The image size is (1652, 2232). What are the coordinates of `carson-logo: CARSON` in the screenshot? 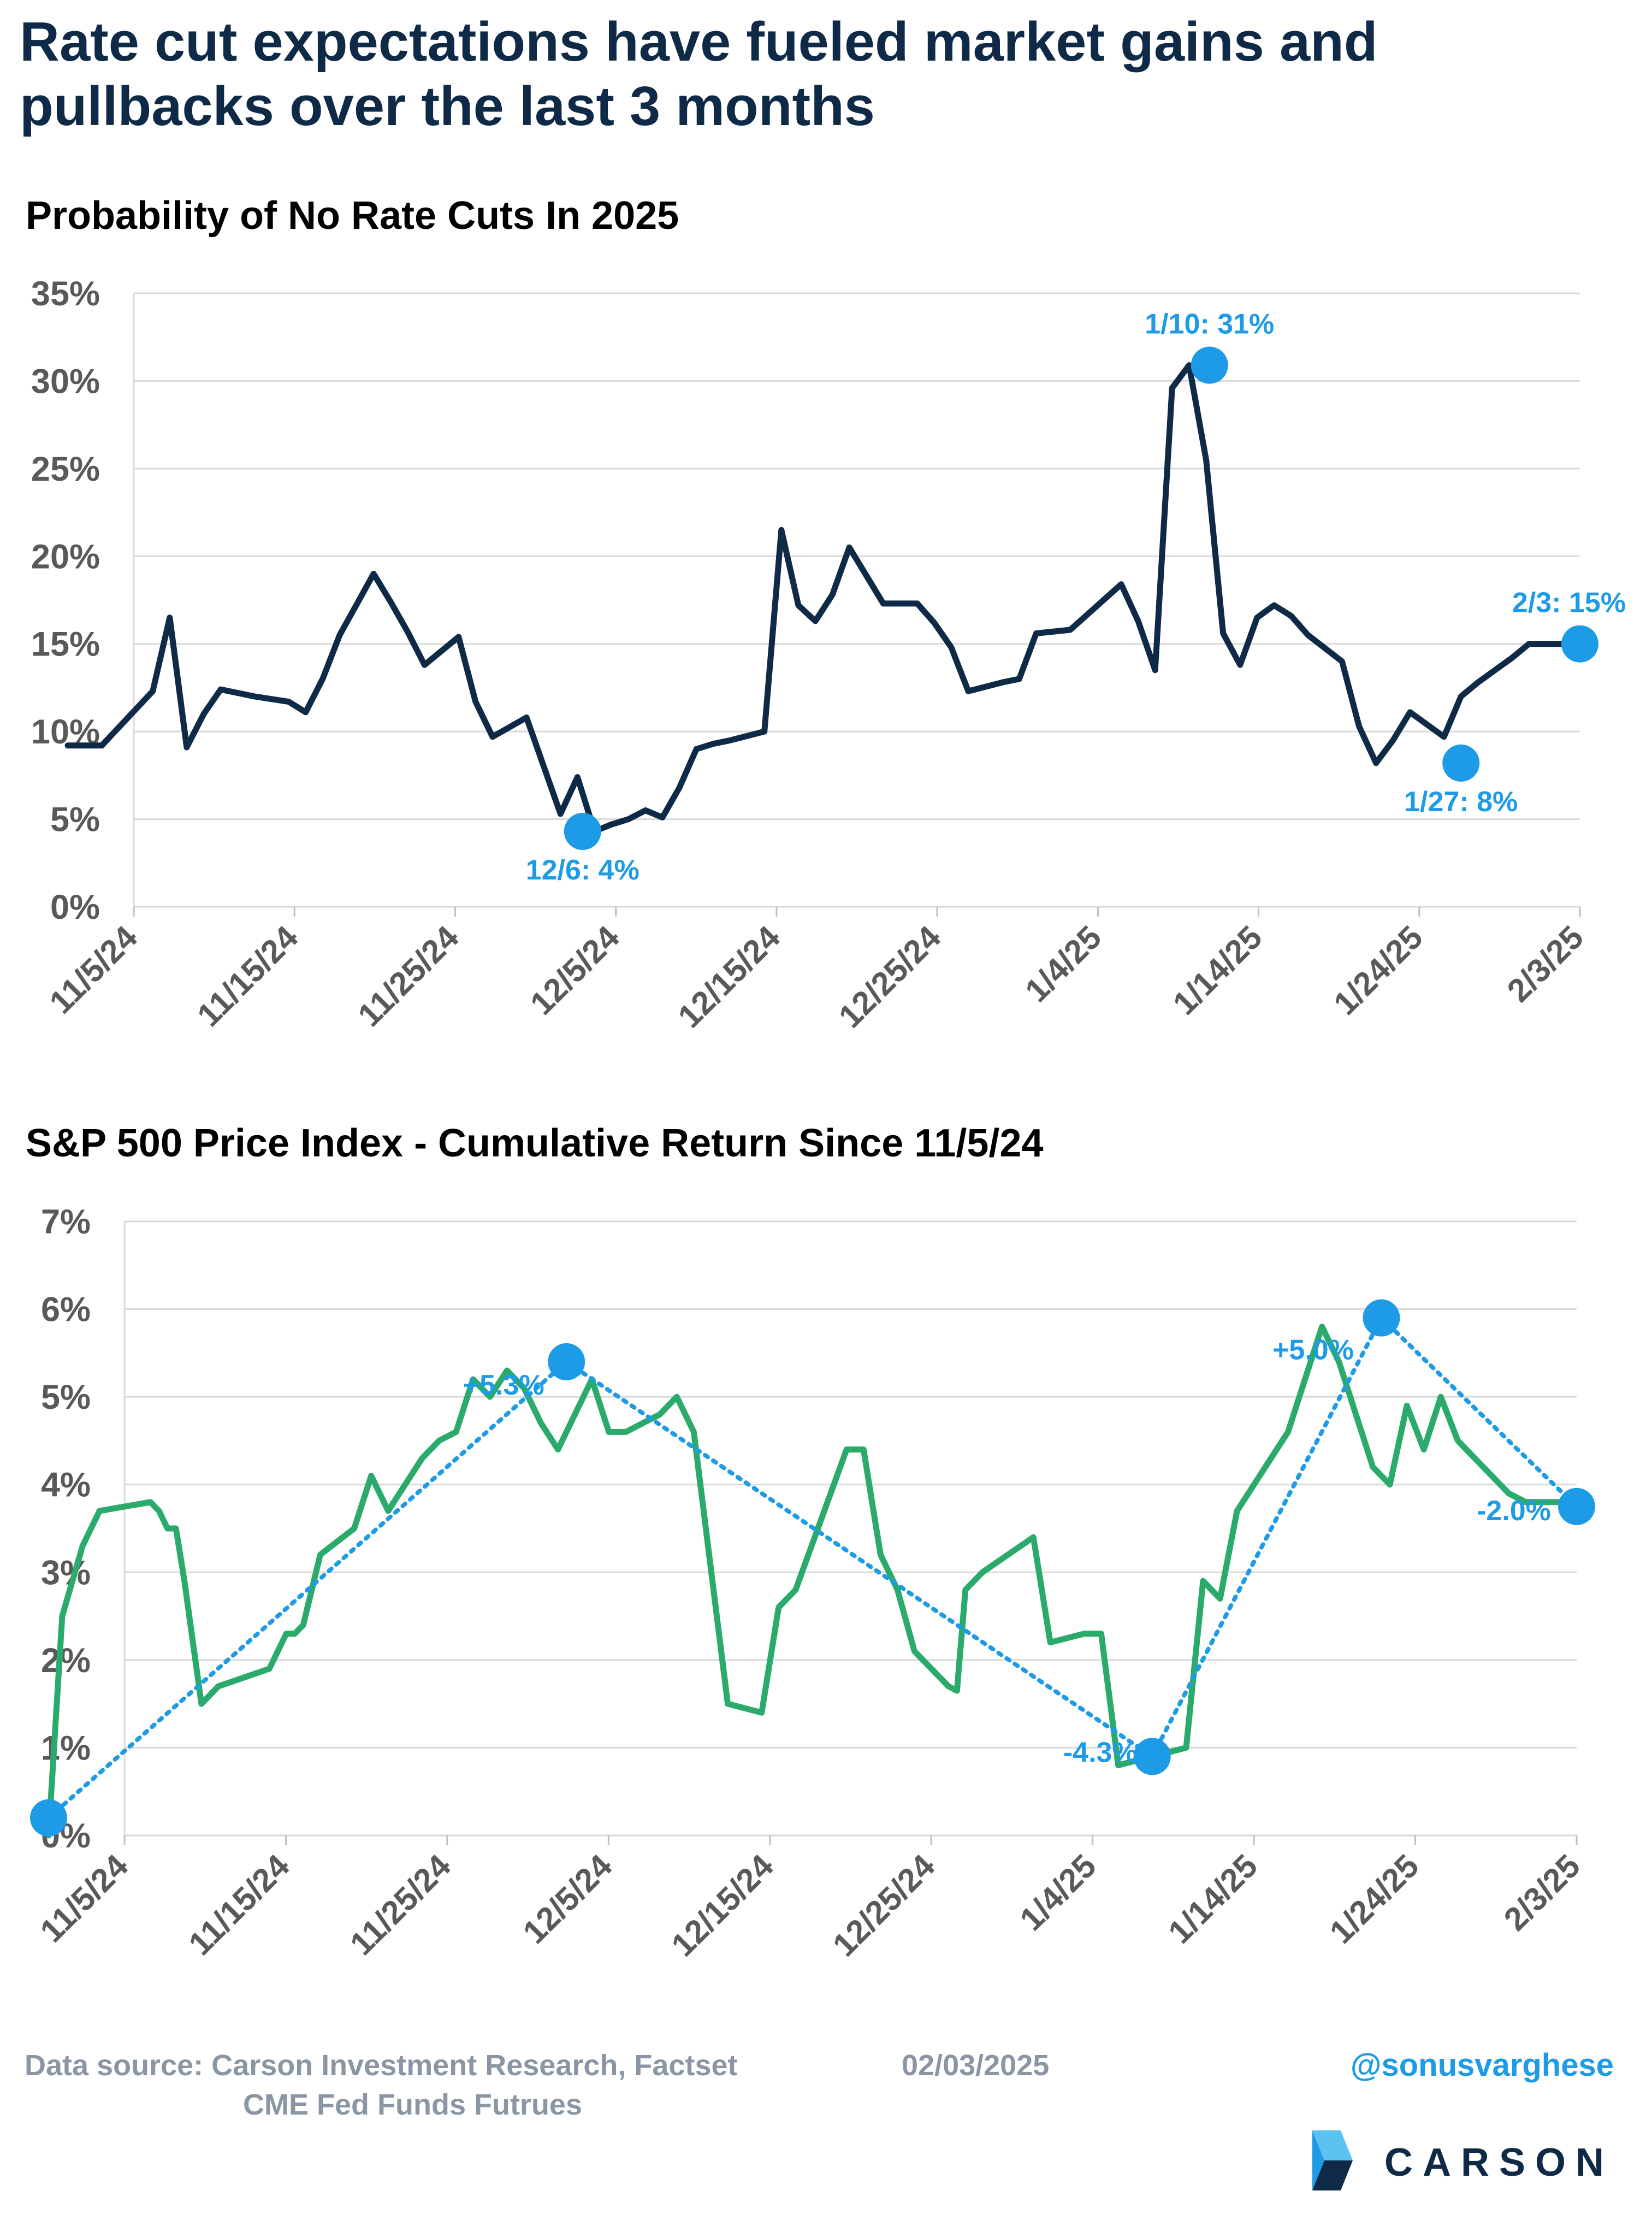 It's located at (1466, 2160).